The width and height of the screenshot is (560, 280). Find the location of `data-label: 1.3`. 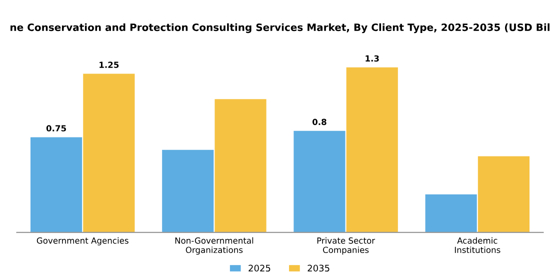

data-label: 1.3 is located at coordinates (372, 58).